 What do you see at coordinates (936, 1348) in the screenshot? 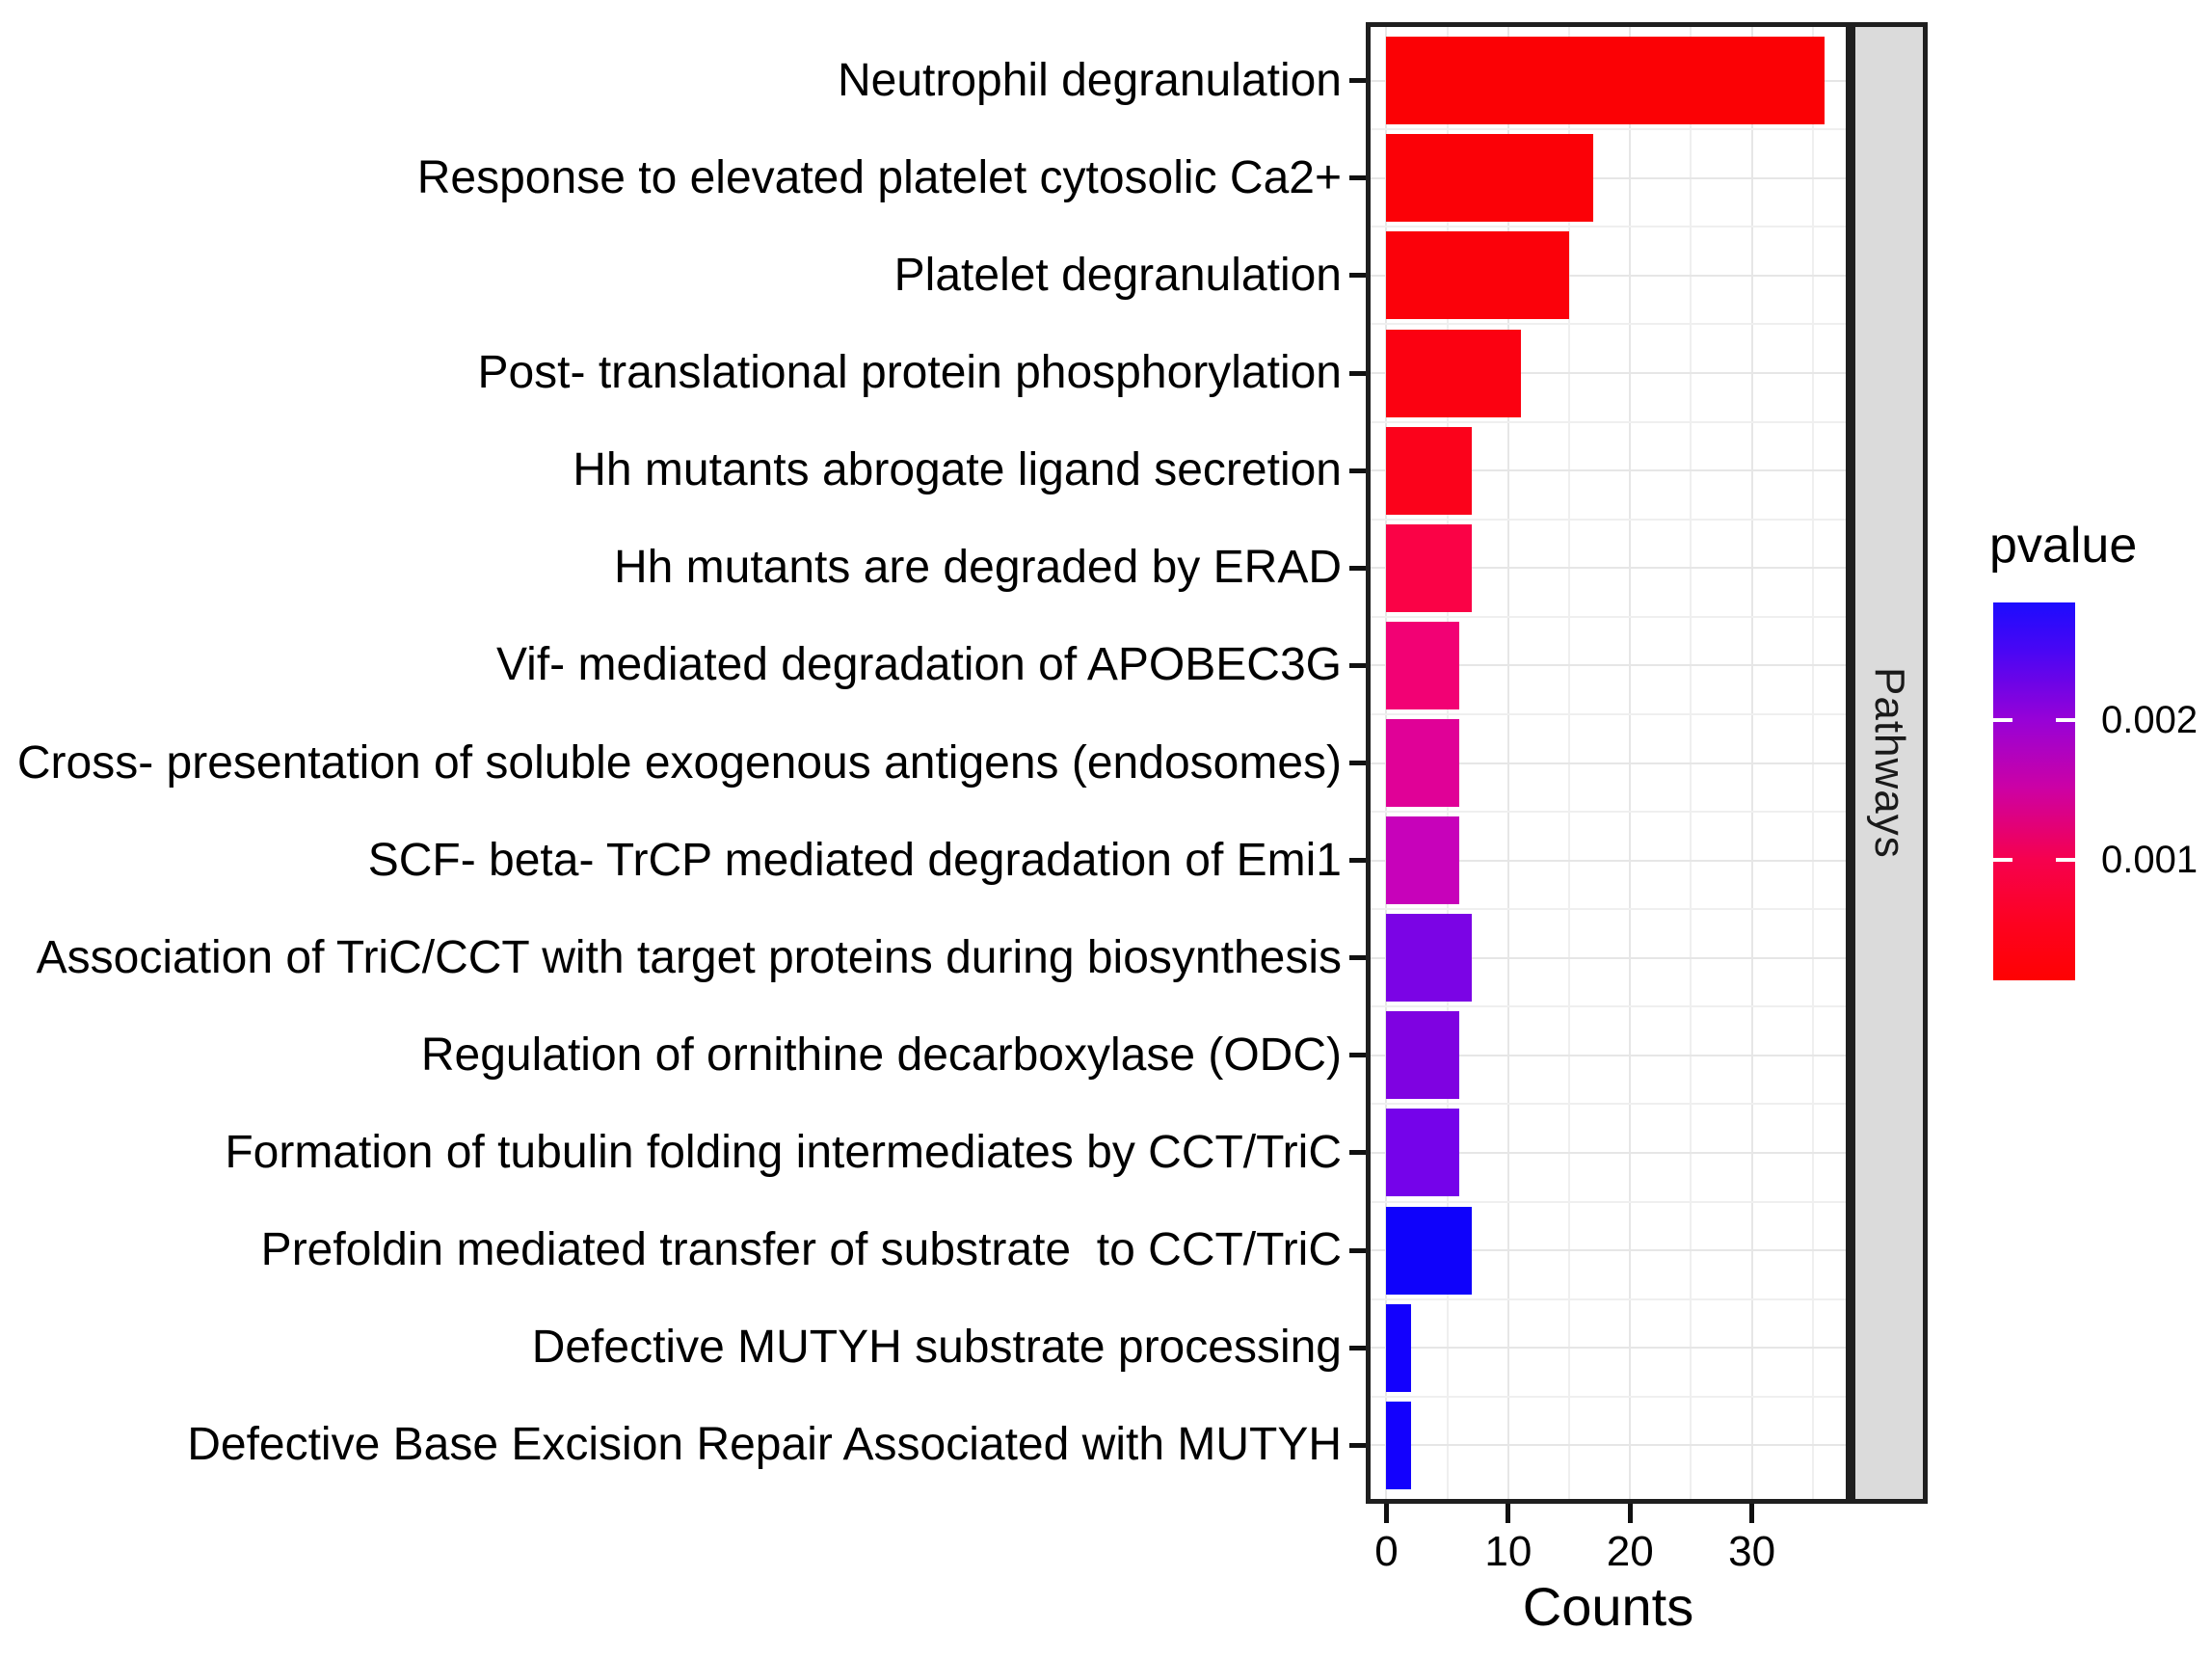
I see `y-axis-label: Defective MUTYH substrate processing` at bounding box center [936, 1348].